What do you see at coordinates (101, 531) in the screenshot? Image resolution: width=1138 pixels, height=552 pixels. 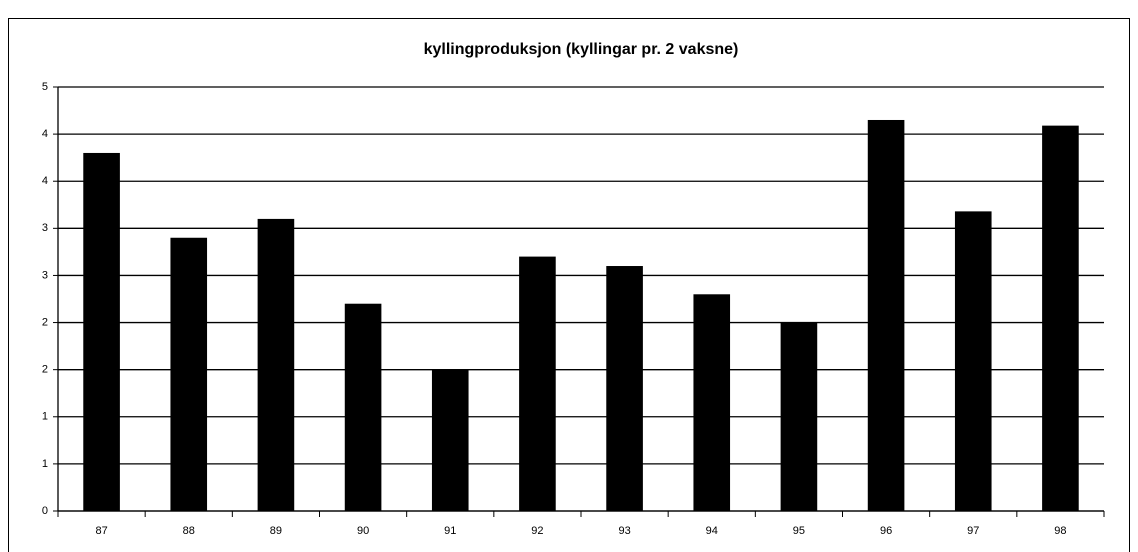 I see `x-tick-label: 87` at bounding box center [101, 531].